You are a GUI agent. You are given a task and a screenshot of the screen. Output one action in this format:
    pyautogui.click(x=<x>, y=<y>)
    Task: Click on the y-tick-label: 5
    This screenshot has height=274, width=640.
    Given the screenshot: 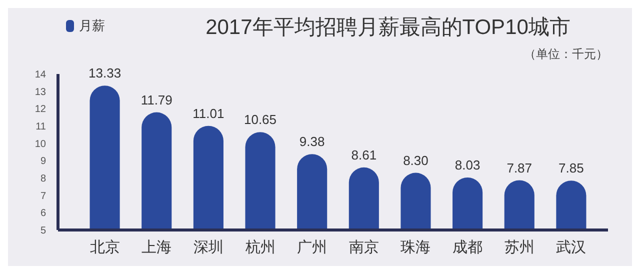 What is the action you would take?
    pyautogui.click(x=43, y=231)
    